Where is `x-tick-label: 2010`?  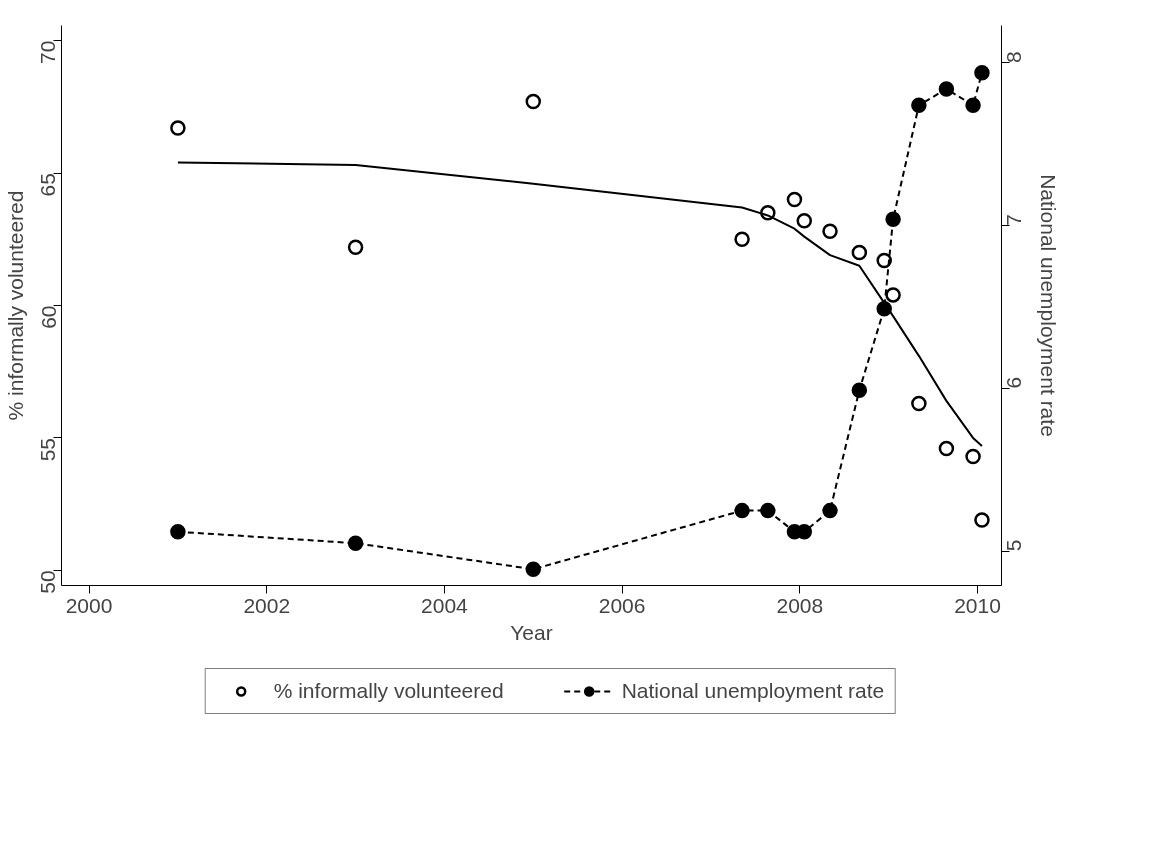 x-tick-label: 2010 is located at coordinates (977, 605).